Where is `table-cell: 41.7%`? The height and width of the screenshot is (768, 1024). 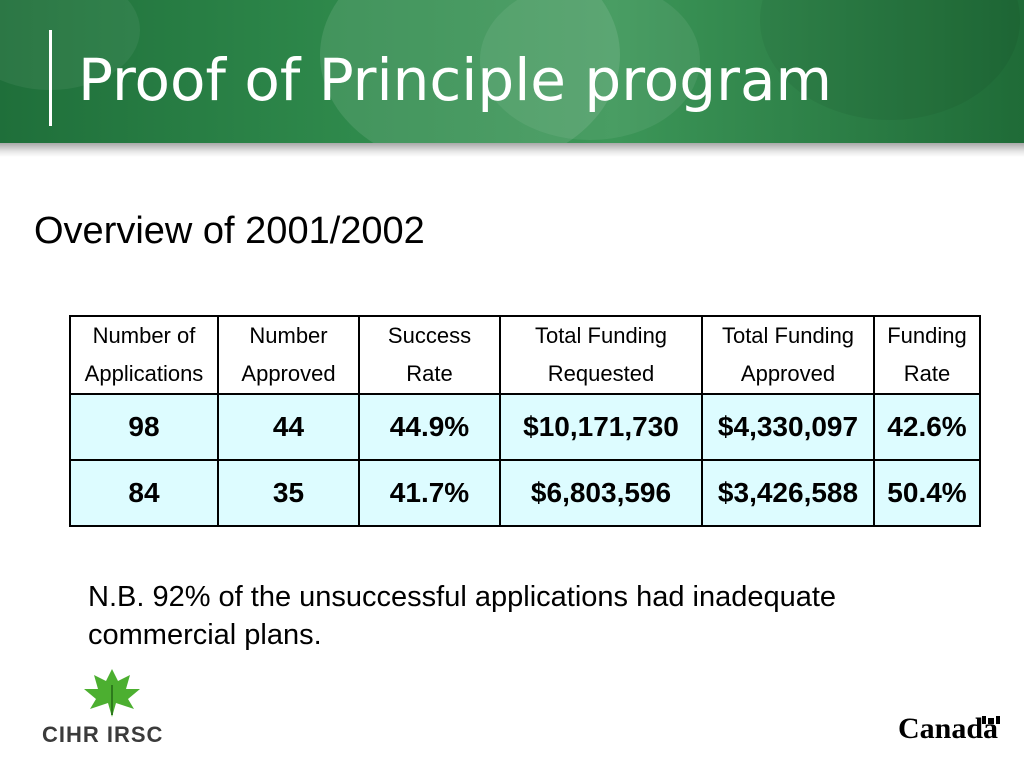 table-cell: 41.7% is located at coordinates (429, 493).